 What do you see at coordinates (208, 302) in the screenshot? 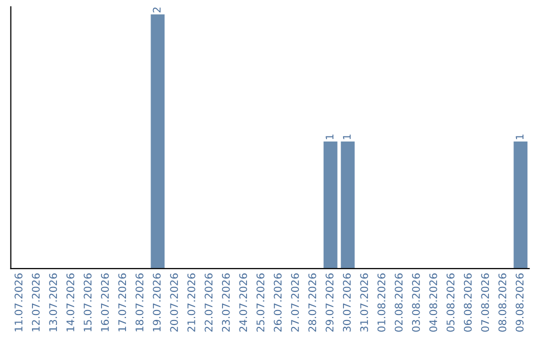
I see `x-tick-label: 22.07.2026` at bounding box center [208, 302].